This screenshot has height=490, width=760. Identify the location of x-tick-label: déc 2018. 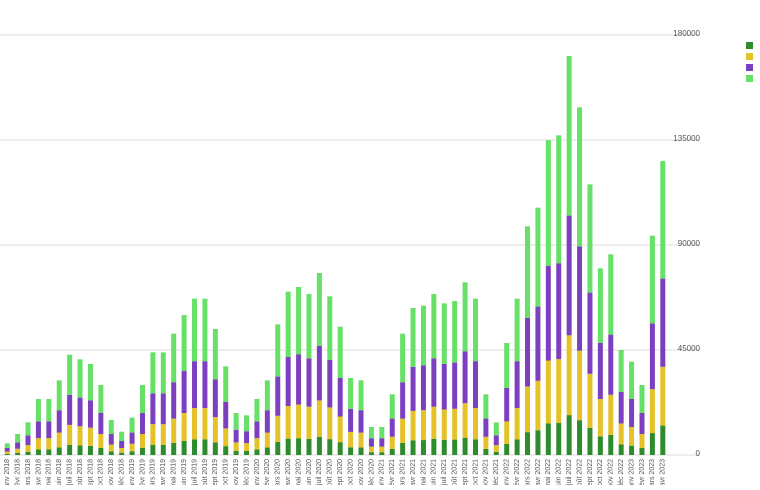
(122, 472).